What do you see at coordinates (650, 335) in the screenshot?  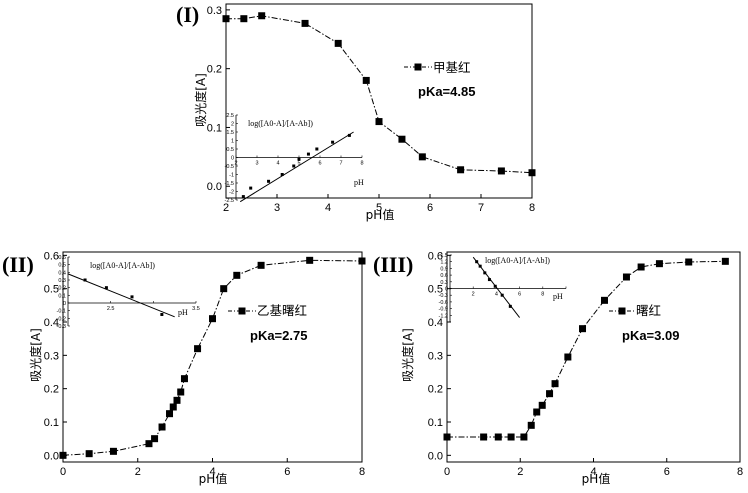 I see `pka-annotation: pKa=3.09` at bounding box center [650, 335].